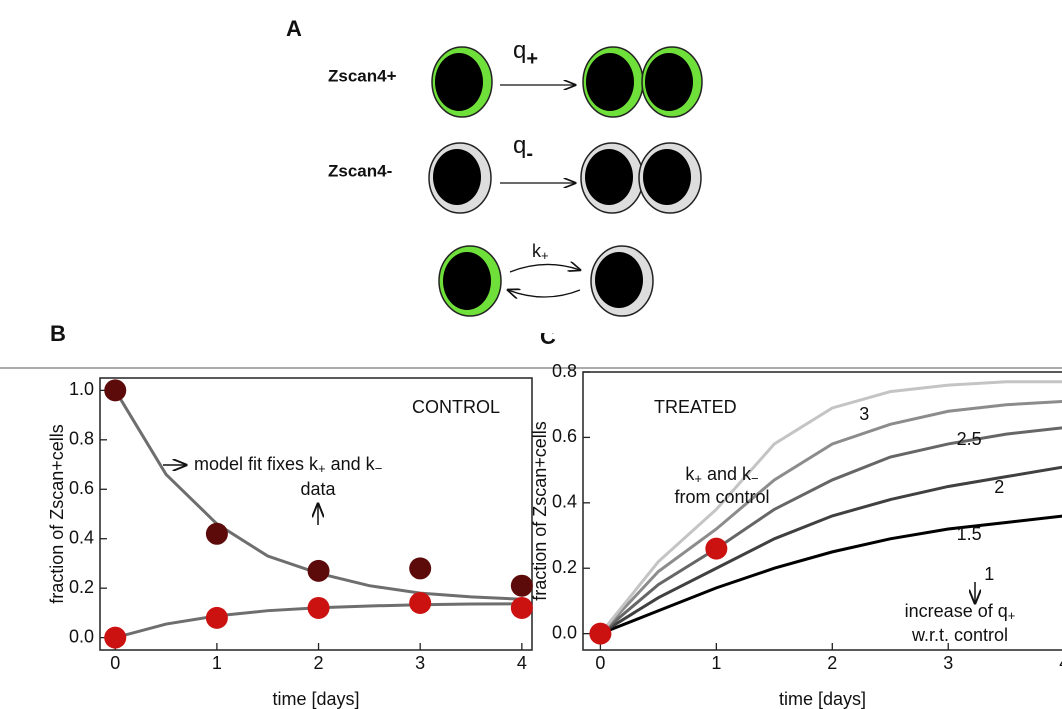 The image size is (1062, 709). What do you see at coordinates (695, 407) in the screenshot?
I see `annotation: TREATED` at bounding box center [695, 407].